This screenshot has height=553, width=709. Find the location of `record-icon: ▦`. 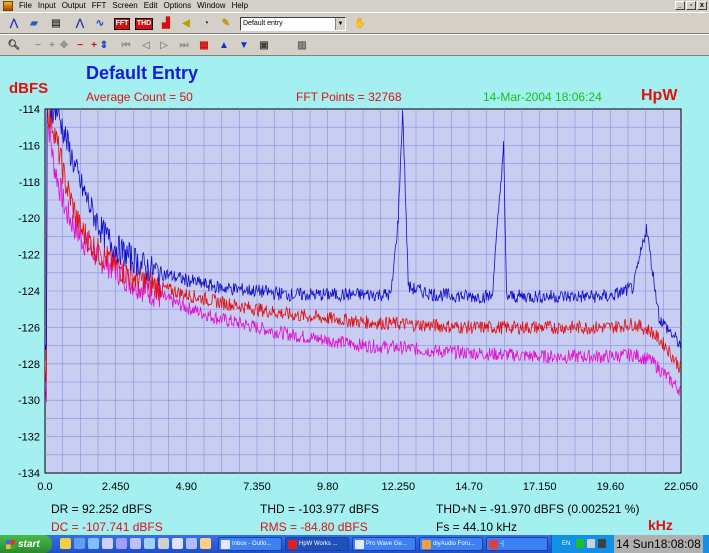

record-icon: ▦ is located at coordinates (204, 45).